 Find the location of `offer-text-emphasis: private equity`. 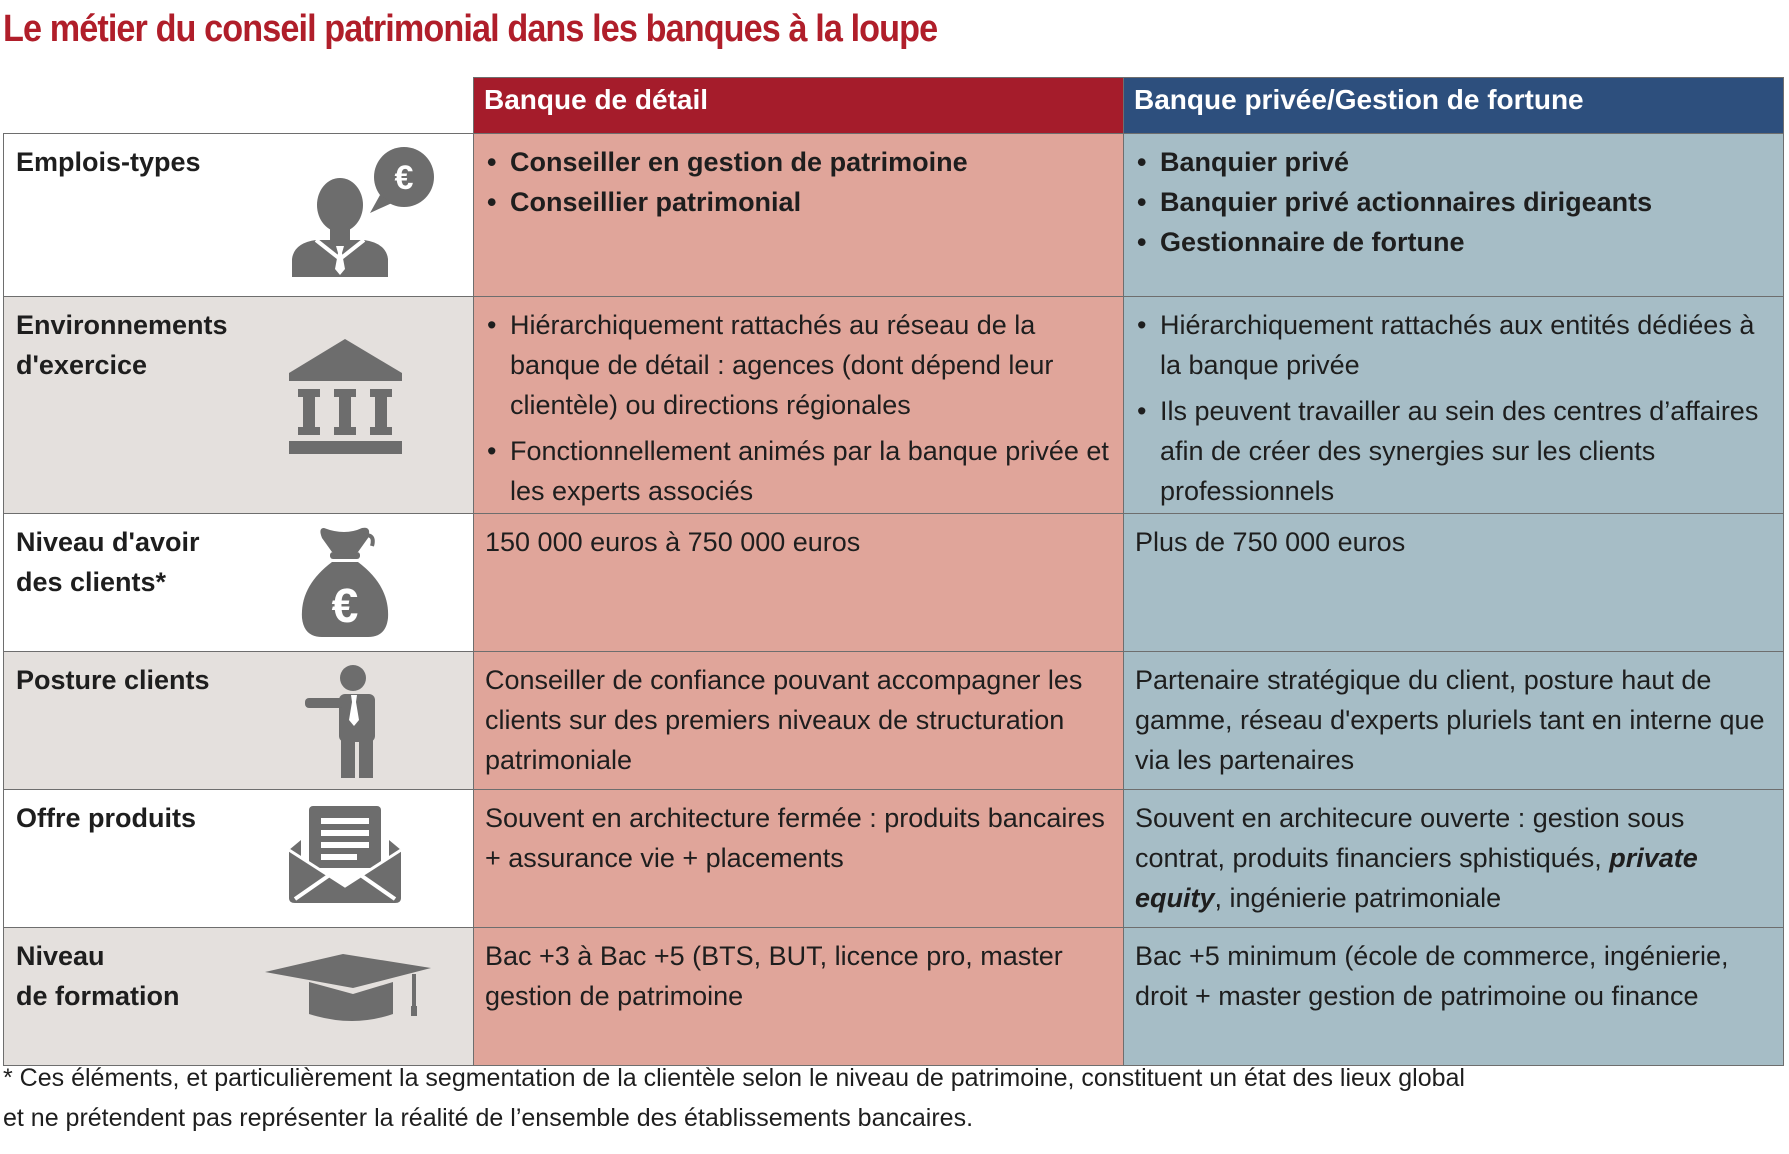

offer-text-emphasis: private equity is located at coordinates (1416, 878).